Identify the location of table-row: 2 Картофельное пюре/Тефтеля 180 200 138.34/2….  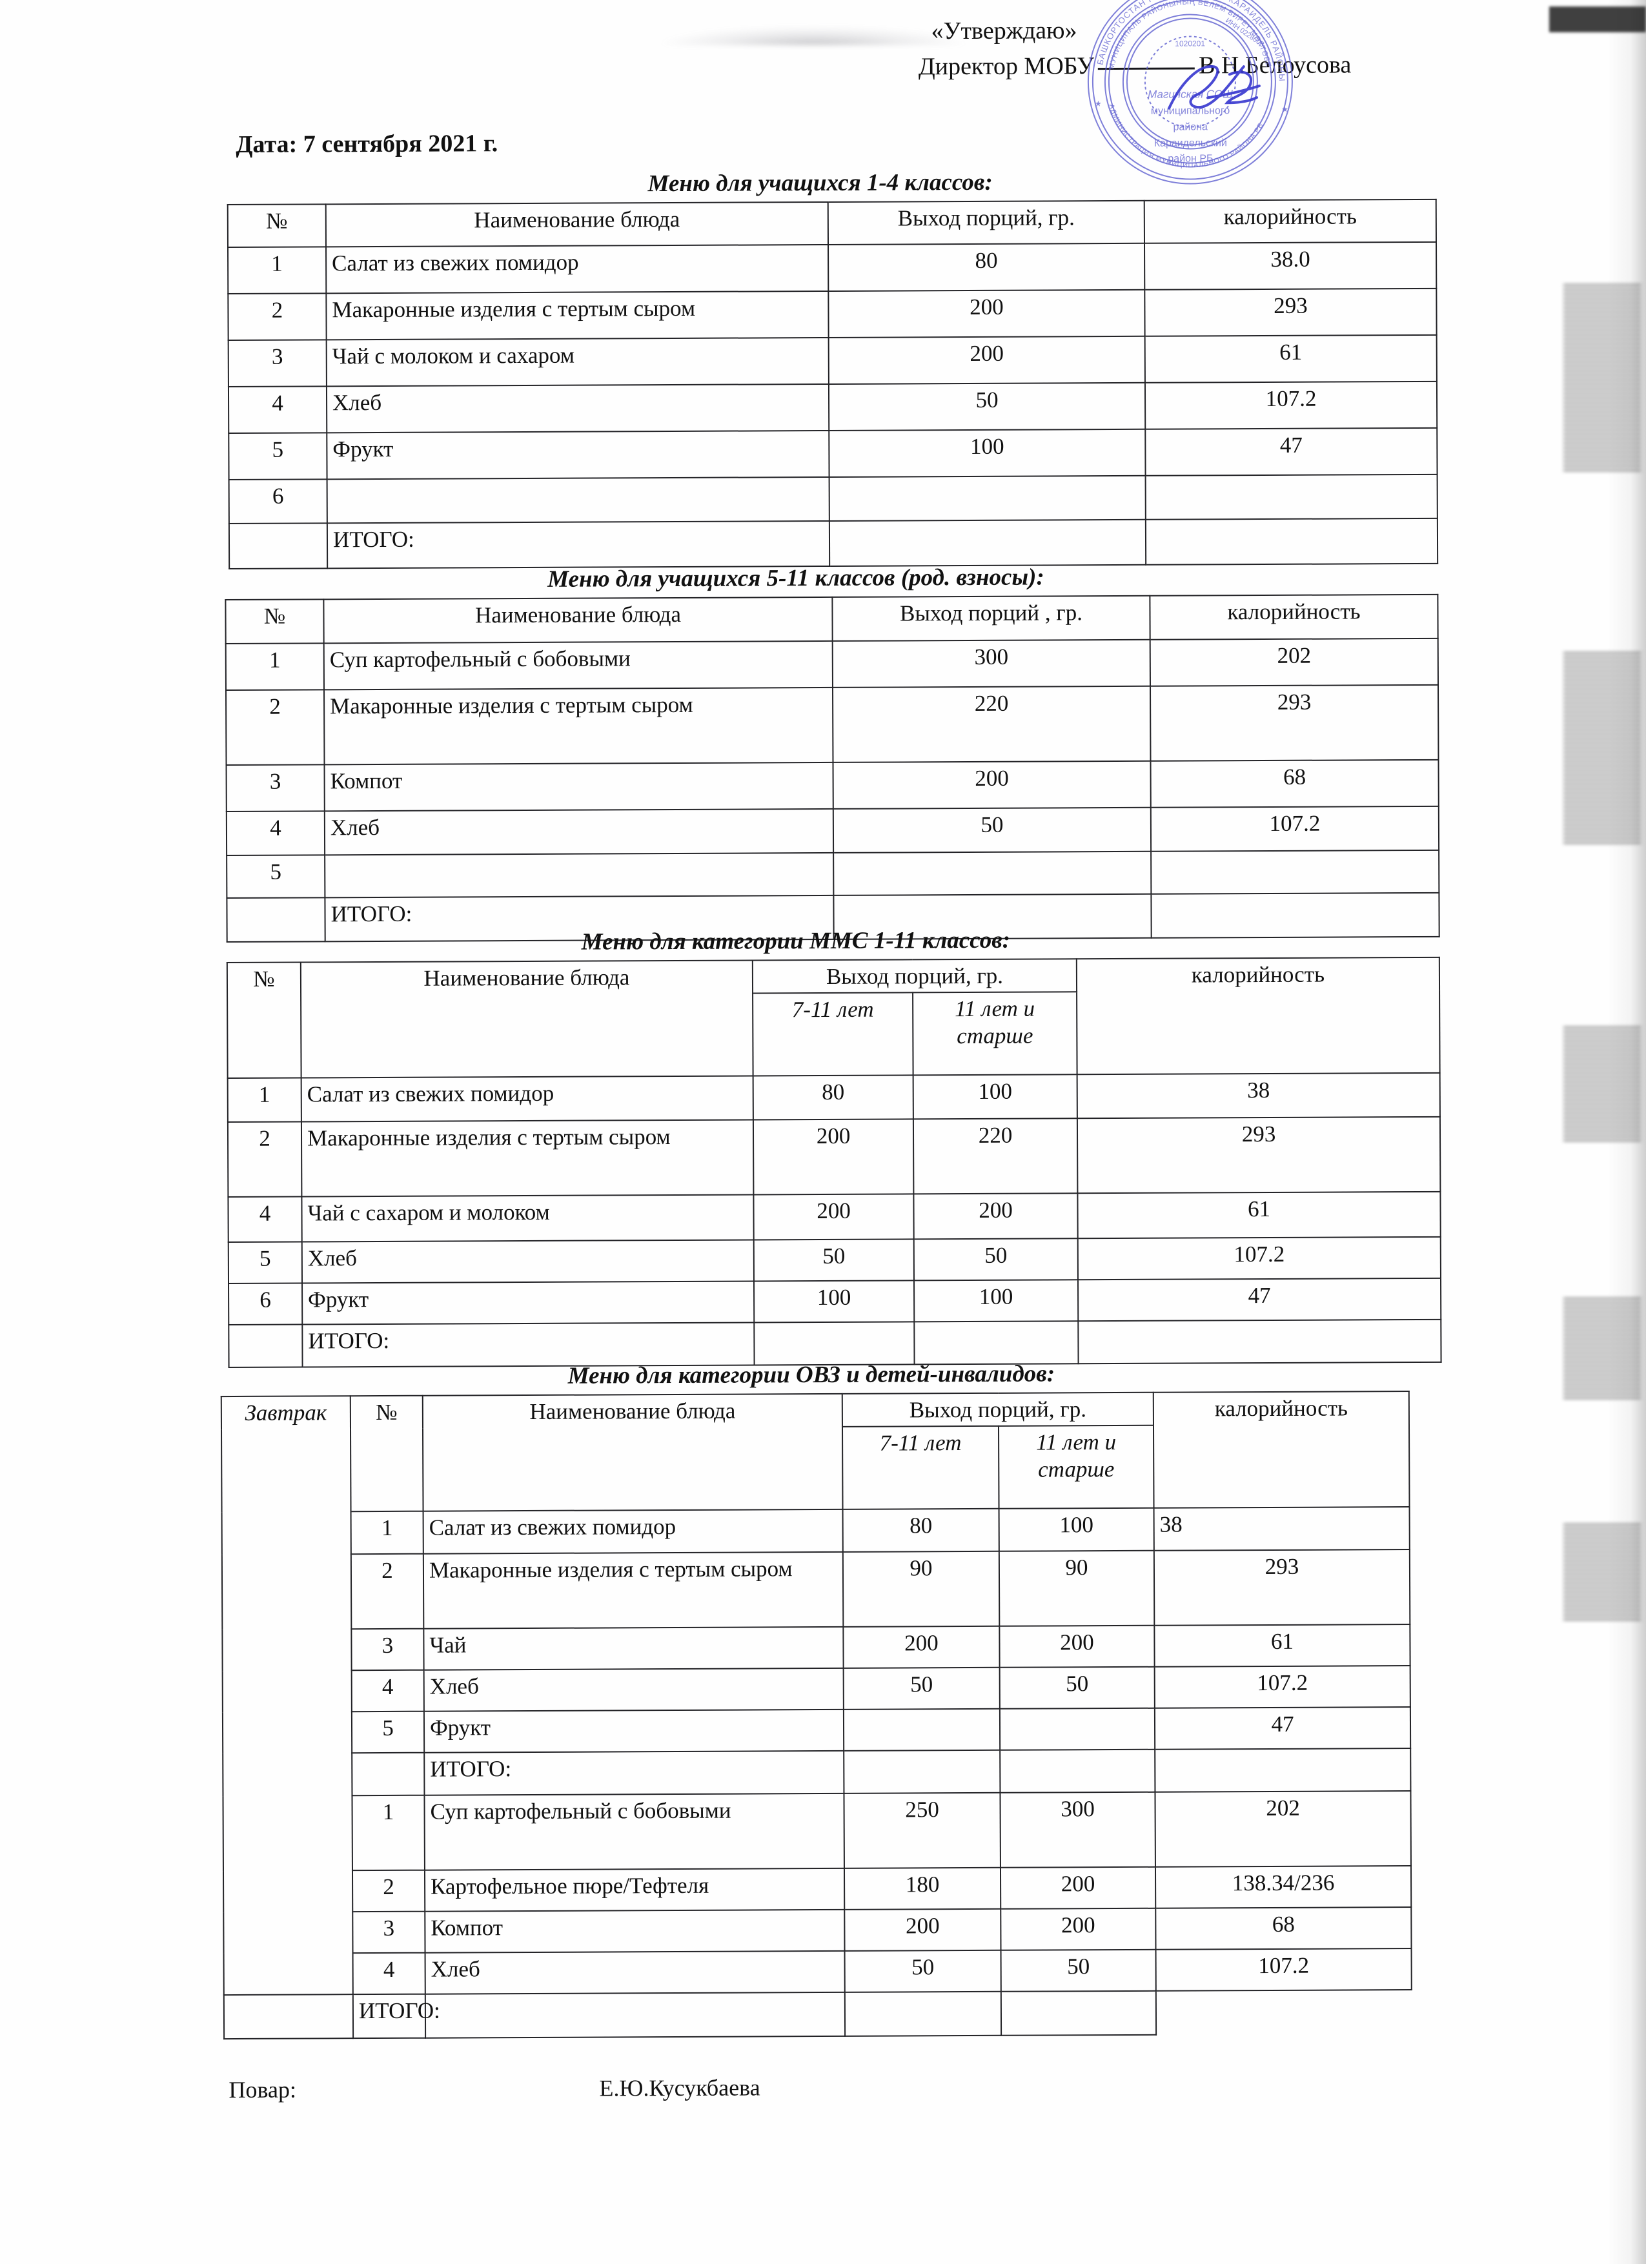
(818, 1889).